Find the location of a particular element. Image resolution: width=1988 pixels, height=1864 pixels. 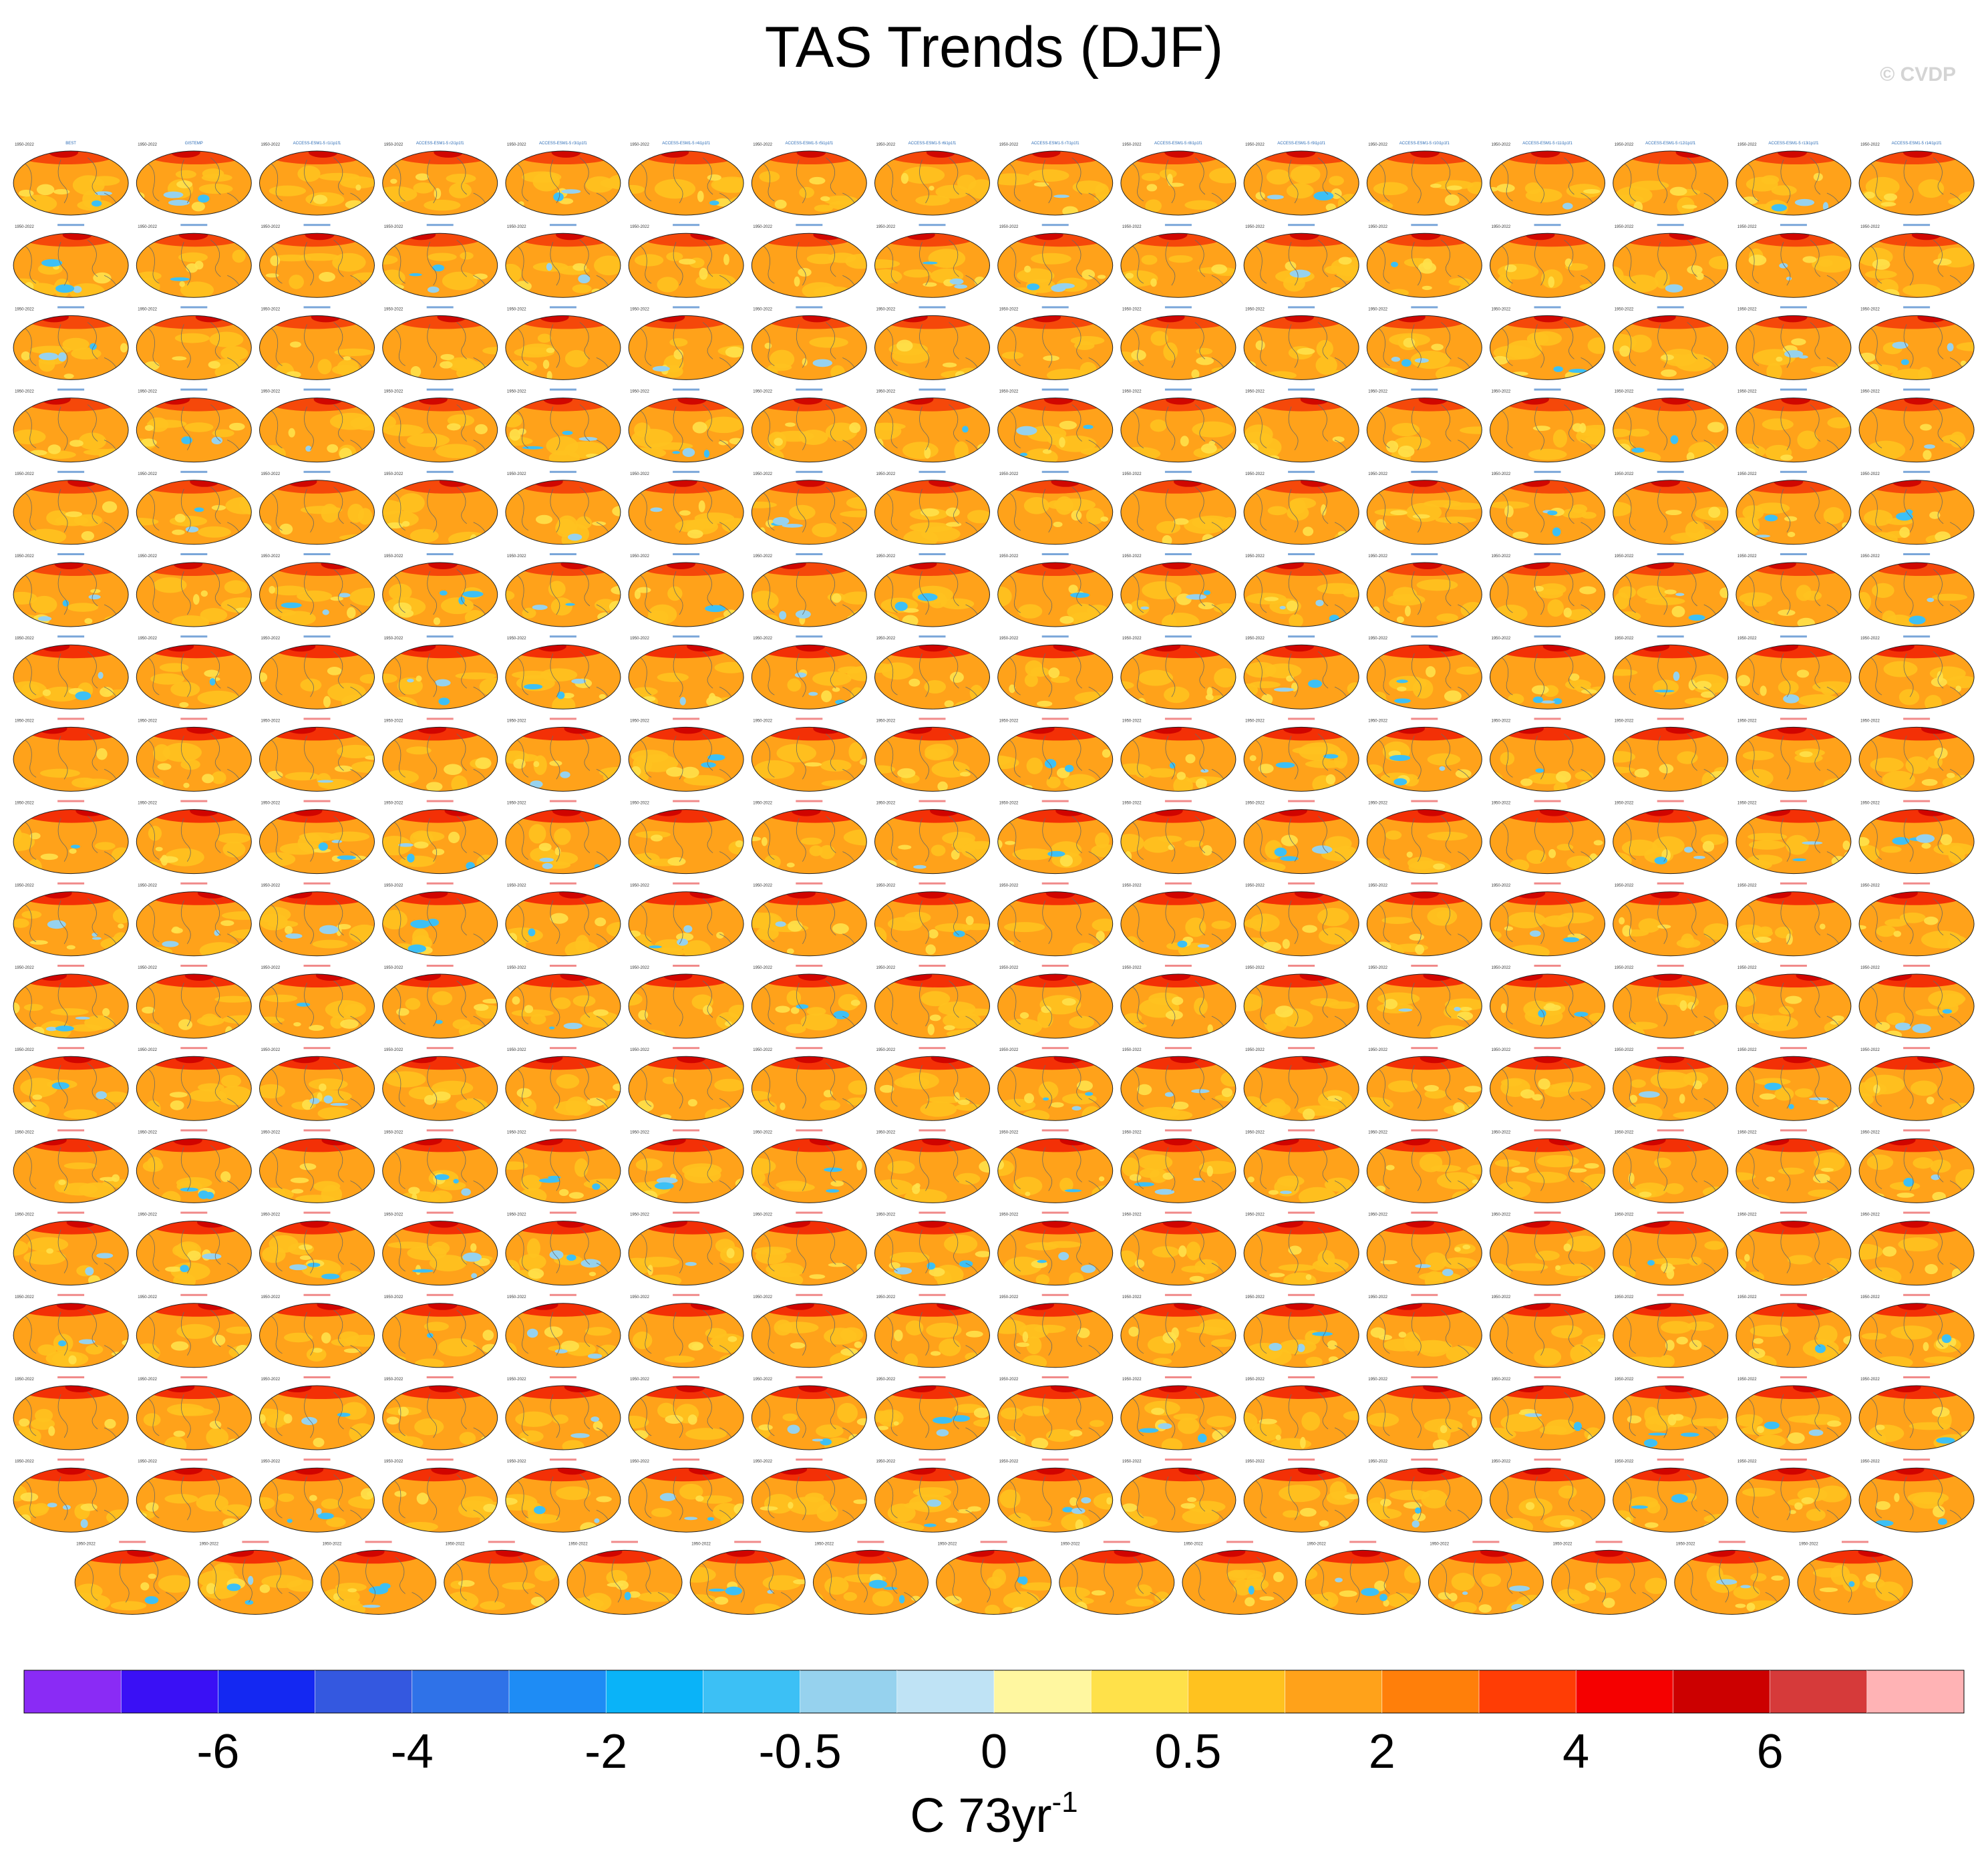

colorbar-bin is located at coordinates (752, 1691).